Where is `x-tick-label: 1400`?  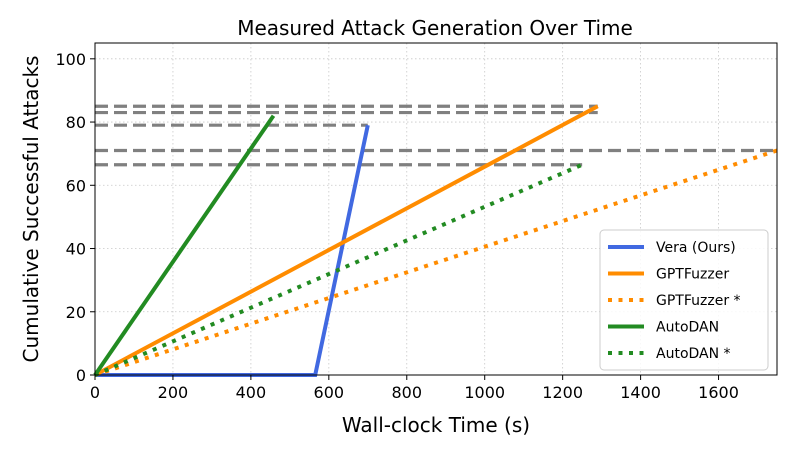
x-tick-label: 1400 is located at coordinates (640, 392).